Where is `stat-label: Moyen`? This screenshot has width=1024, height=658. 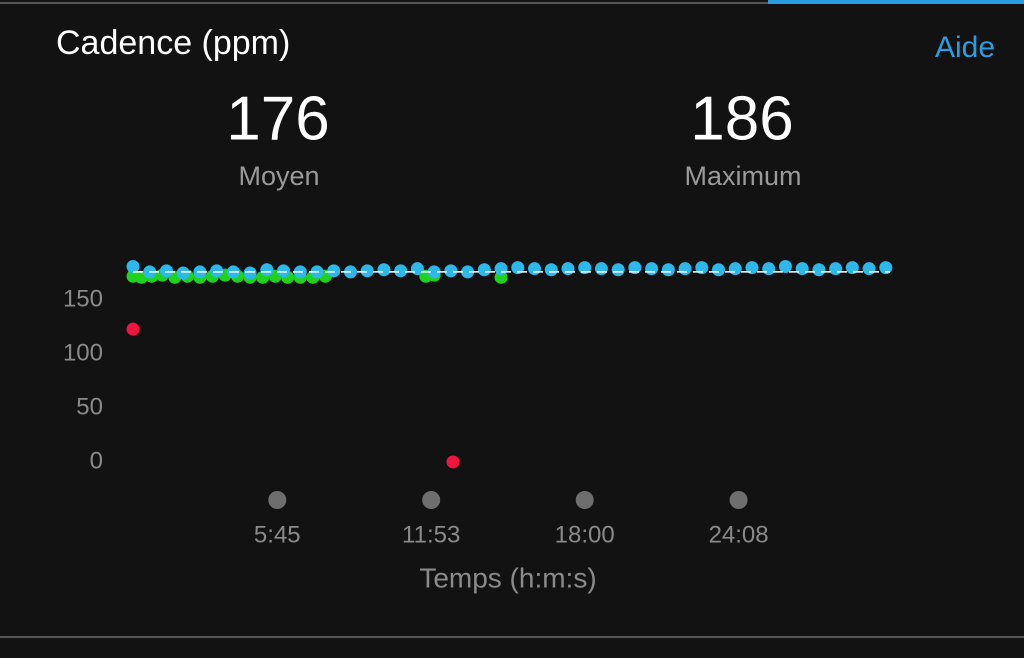 stat-label: Moyen is located at coordinates (278, 176).